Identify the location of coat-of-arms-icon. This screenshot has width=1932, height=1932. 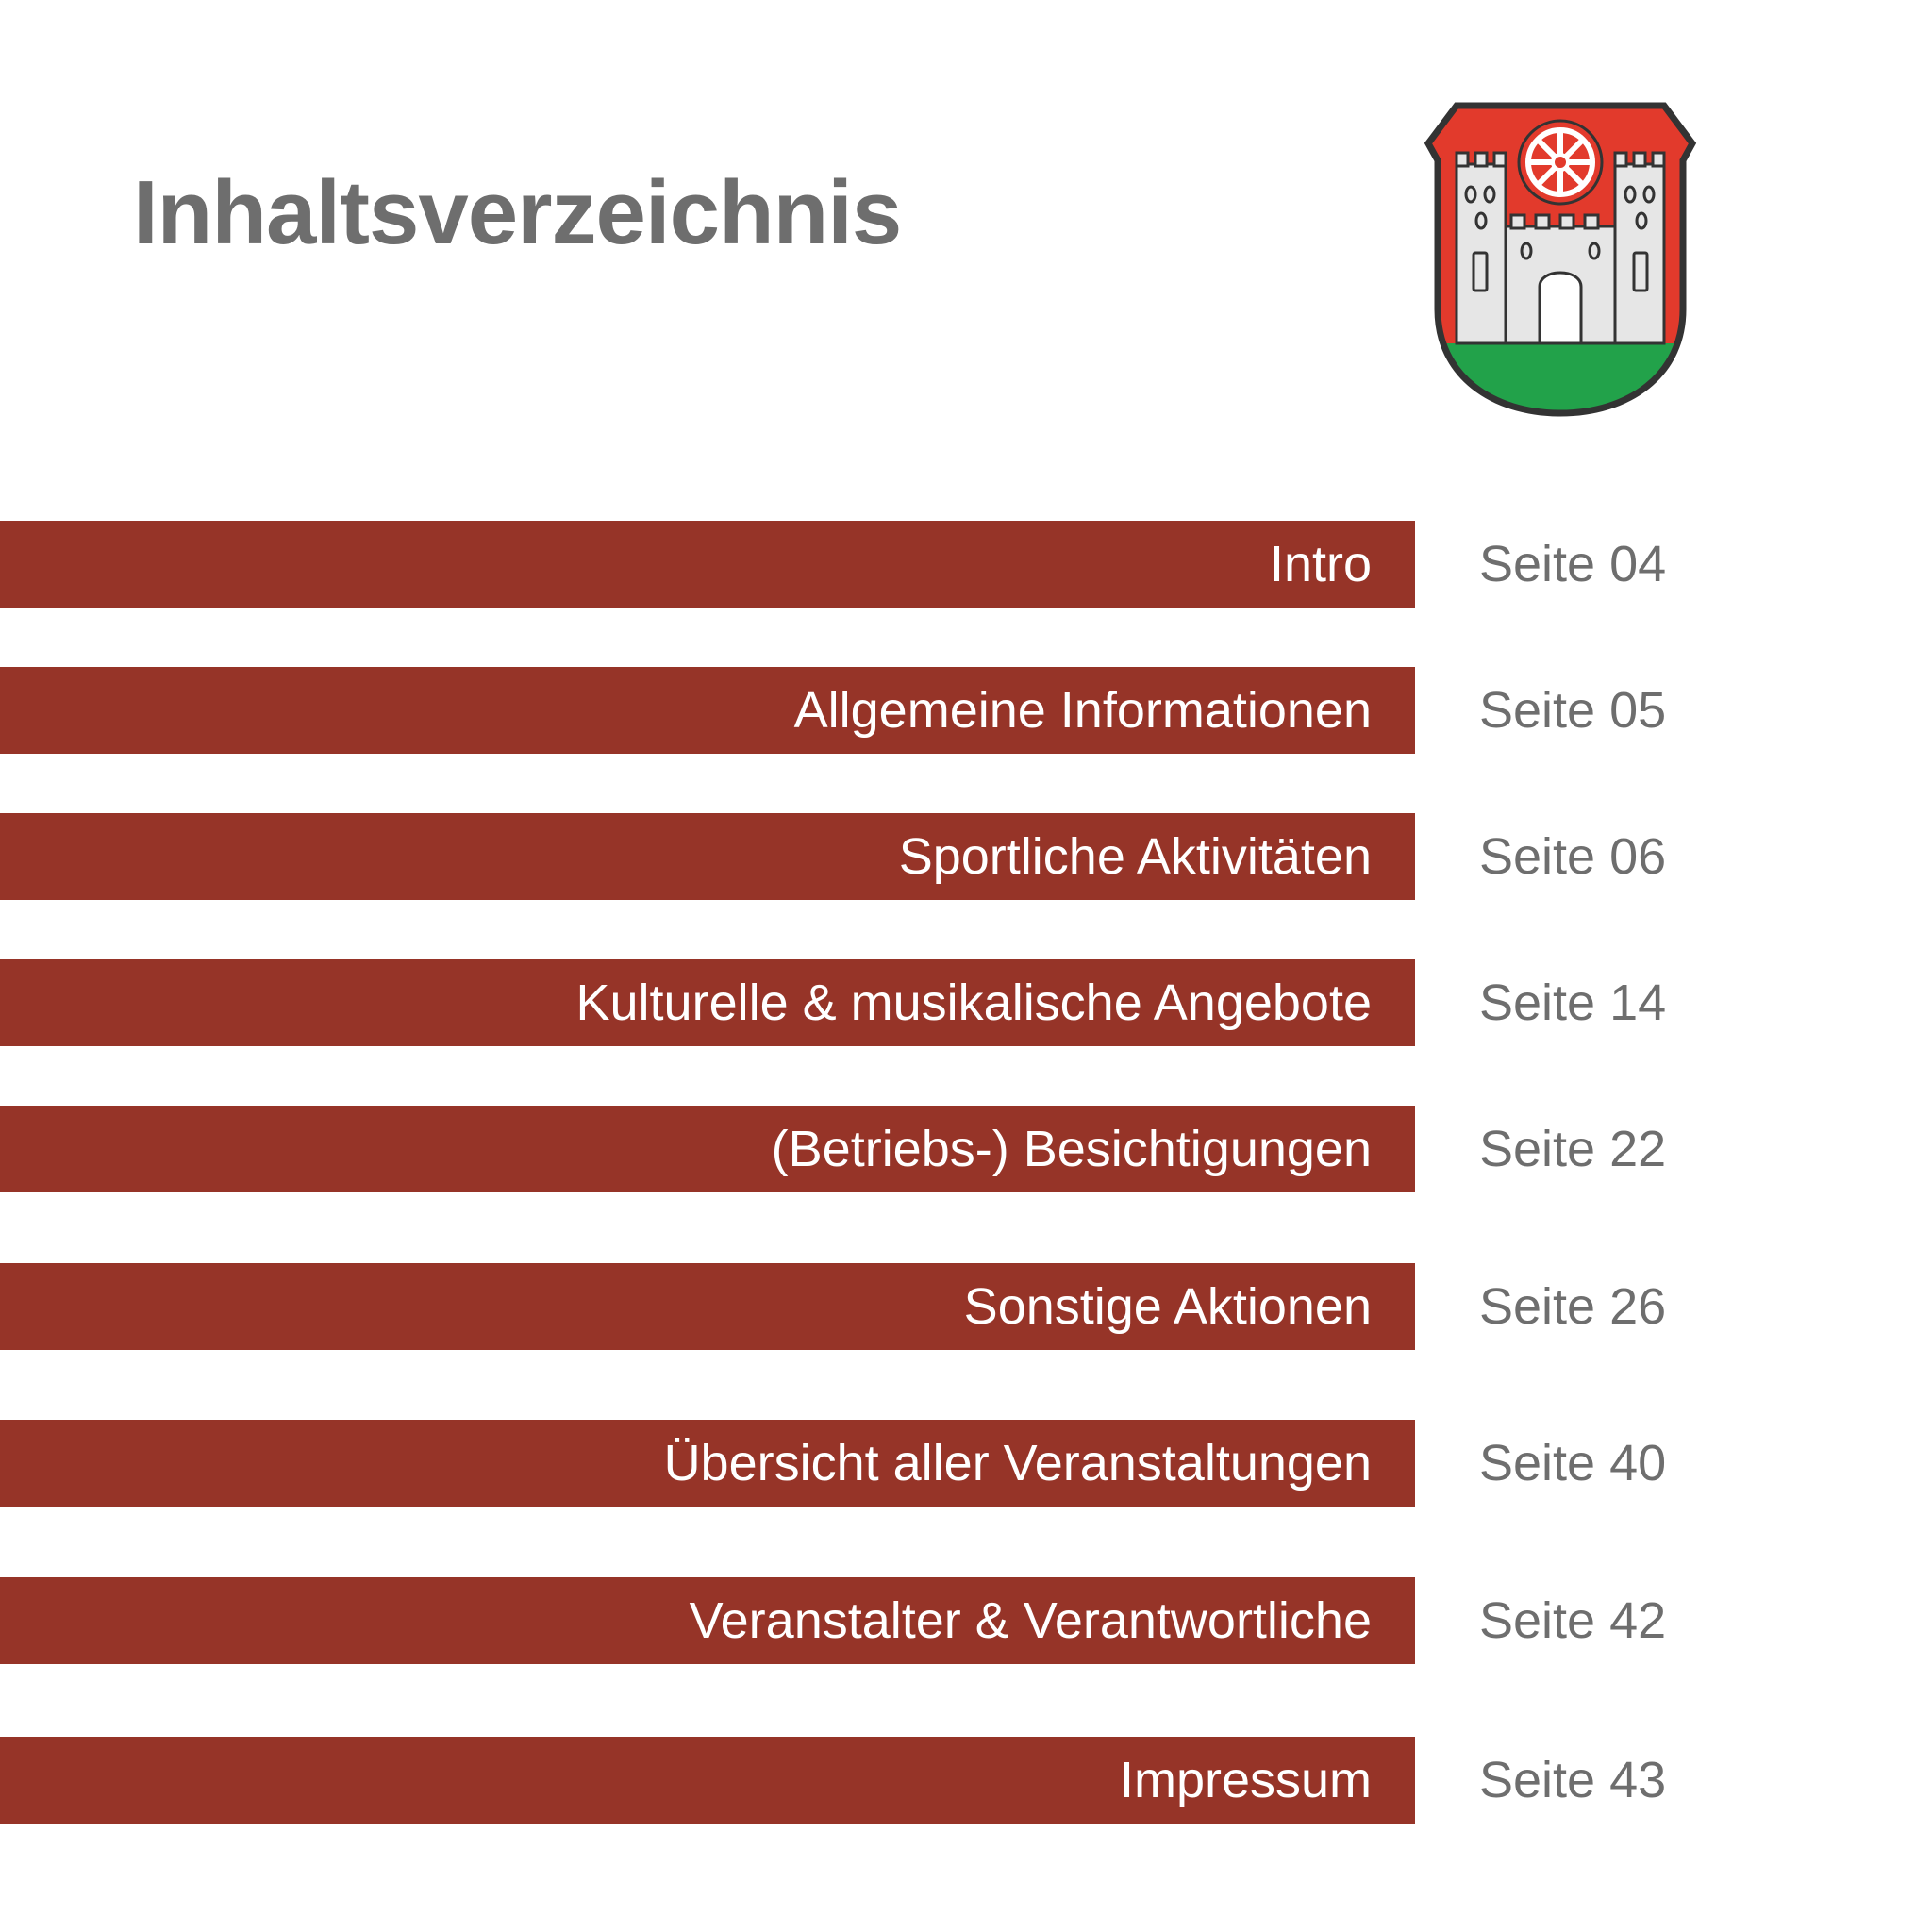
(1561, 260).